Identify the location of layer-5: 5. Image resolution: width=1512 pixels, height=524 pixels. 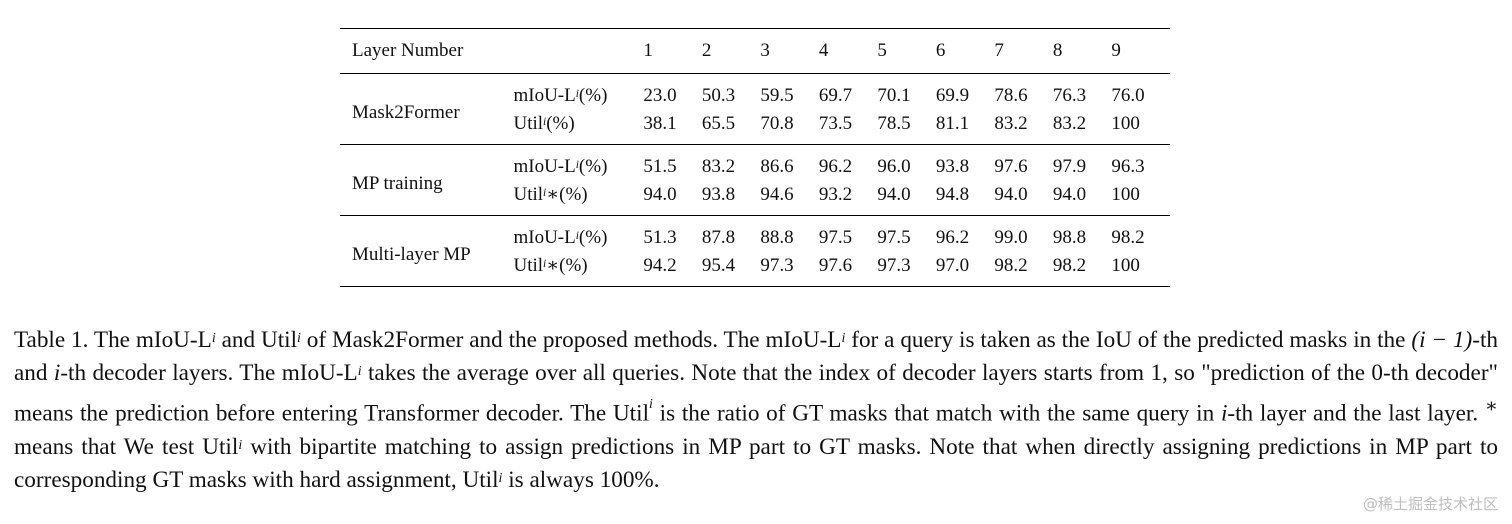
(882, 50).